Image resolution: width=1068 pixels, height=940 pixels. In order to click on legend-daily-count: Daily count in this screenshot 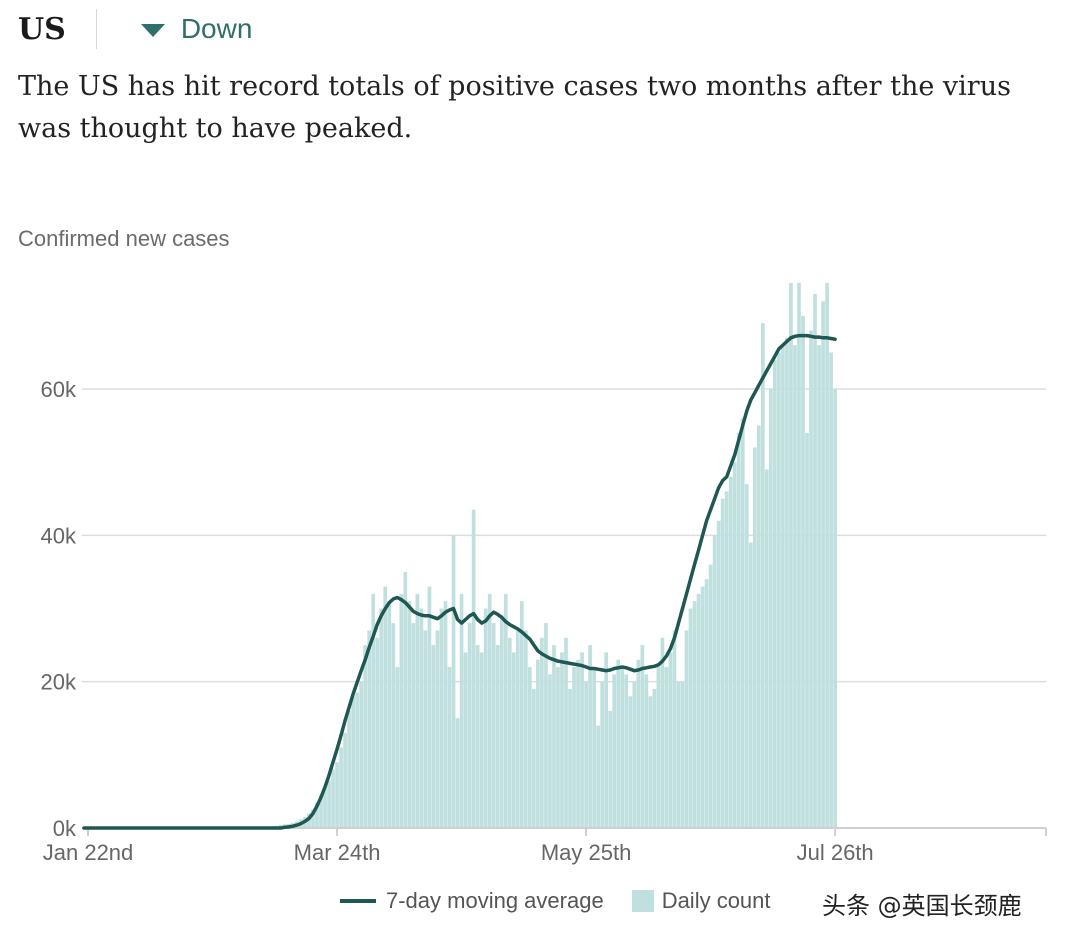, I will do `click(716, 900)`.